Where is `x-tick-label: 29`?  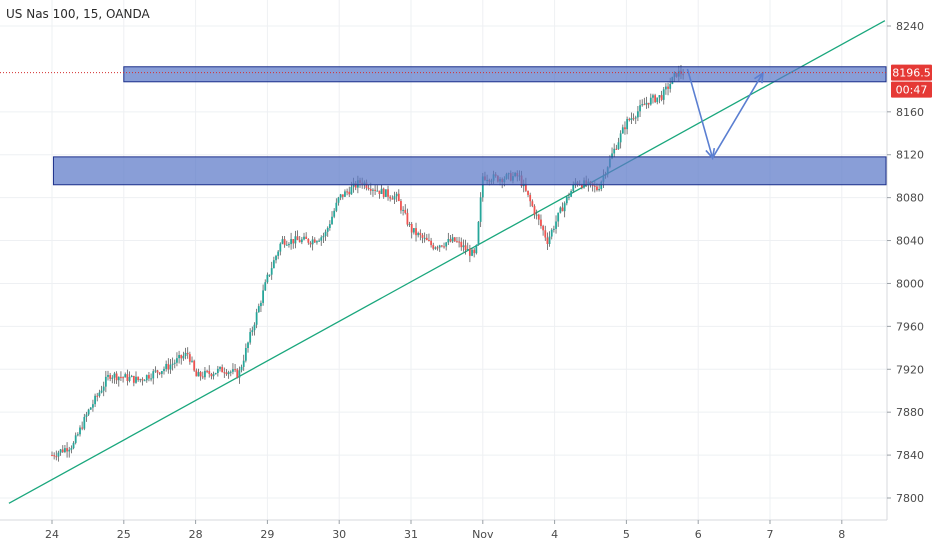
x-tick-label: 29 is located at coordinates (267, 534).